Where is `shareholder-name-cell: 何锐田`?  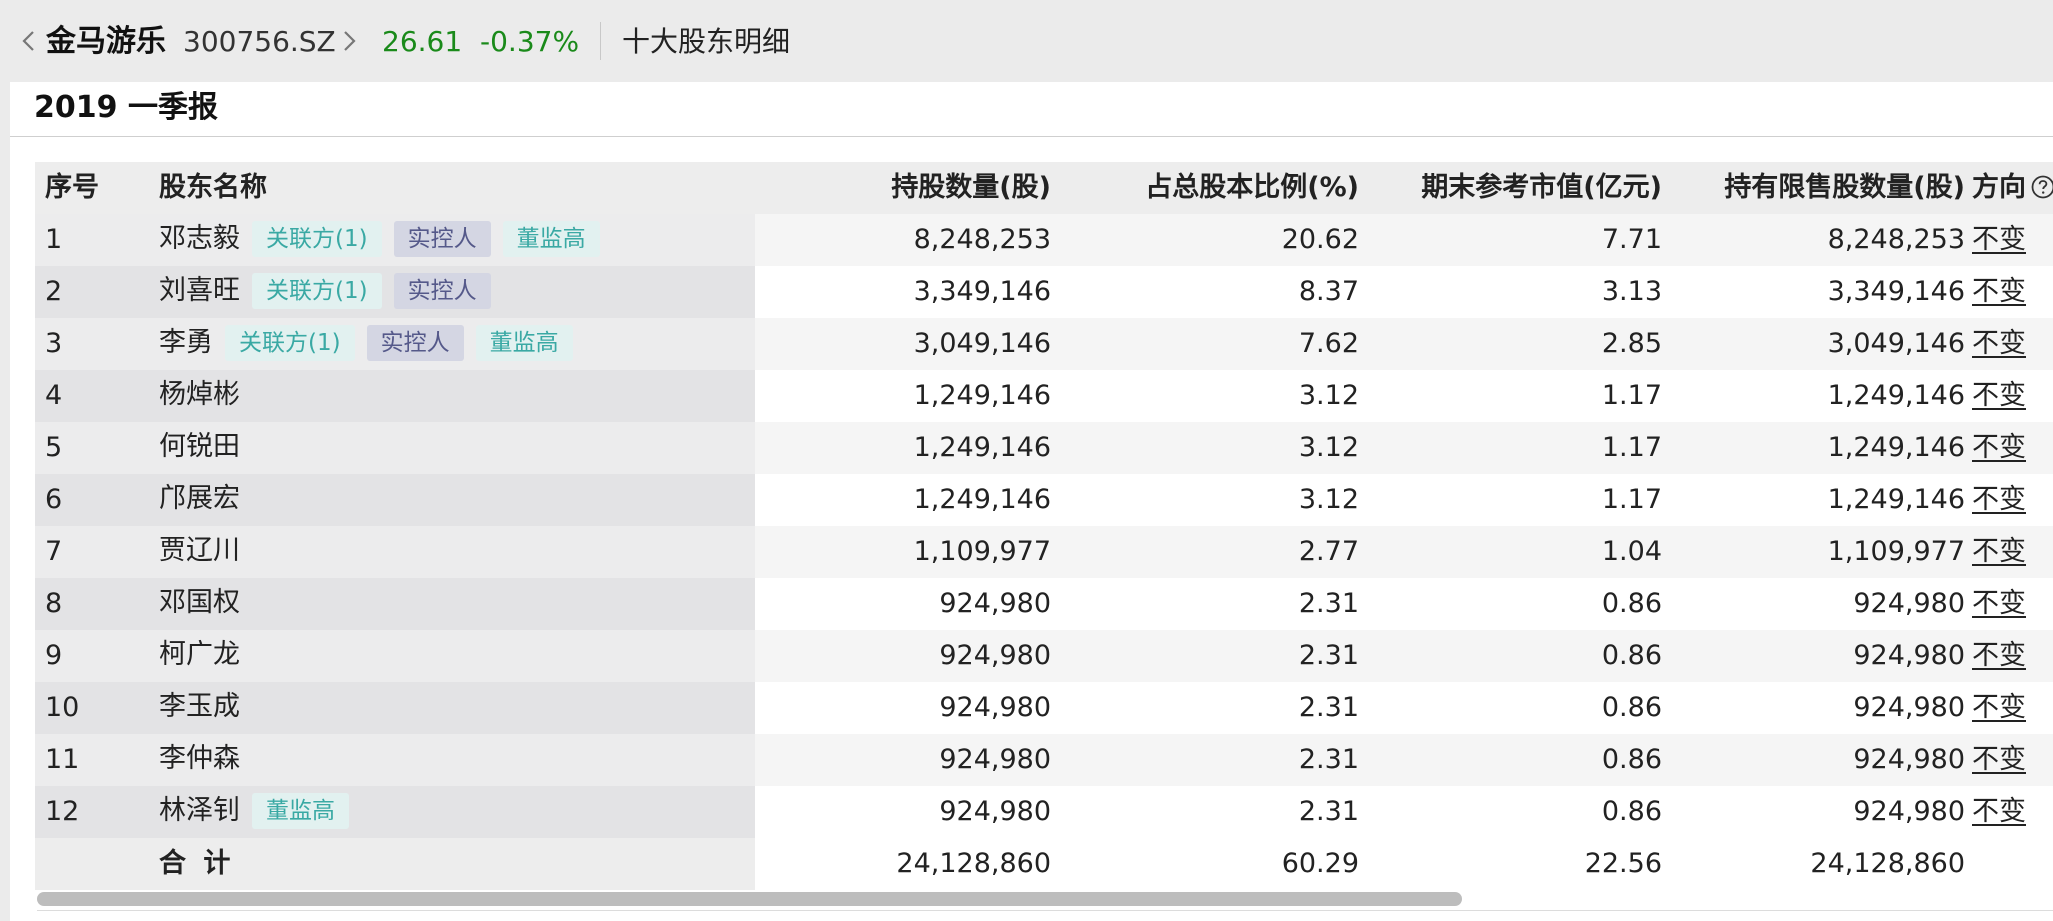 shareholder-name-cell: 何锐田 is located at coordinates (455, 448).